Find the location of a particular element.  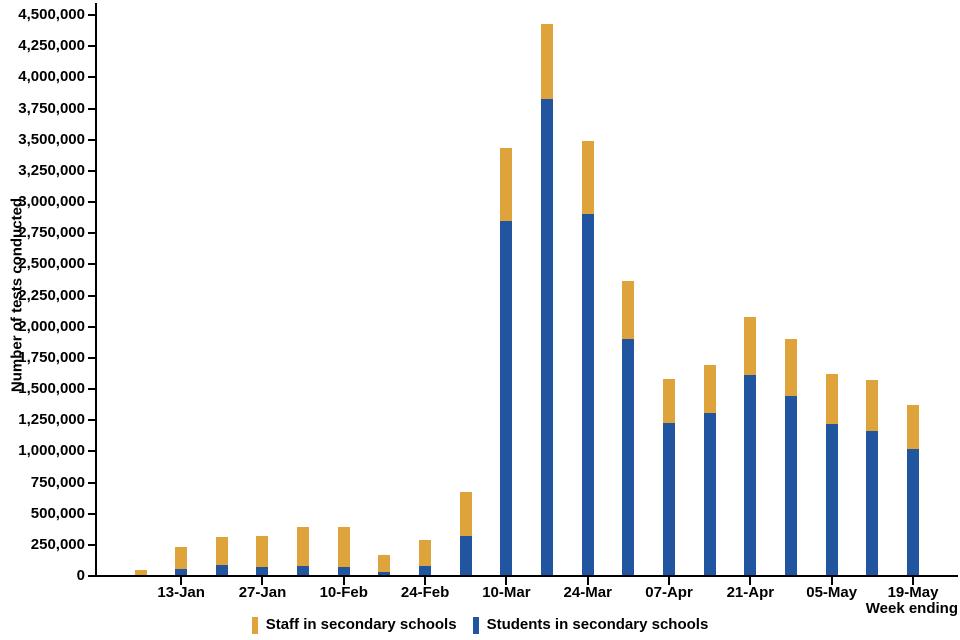

legend-item-students: Students in secondary schools is located at coordinates (590, 625).